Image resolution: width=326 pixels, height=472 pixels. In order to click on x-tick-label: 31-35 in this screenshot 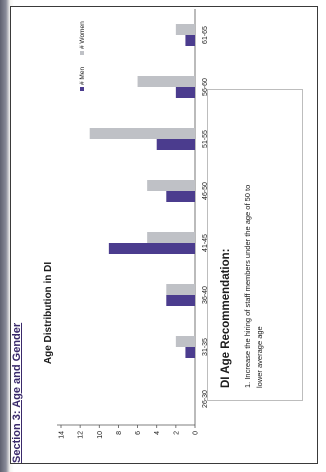, I will do `click(205, 347)`.